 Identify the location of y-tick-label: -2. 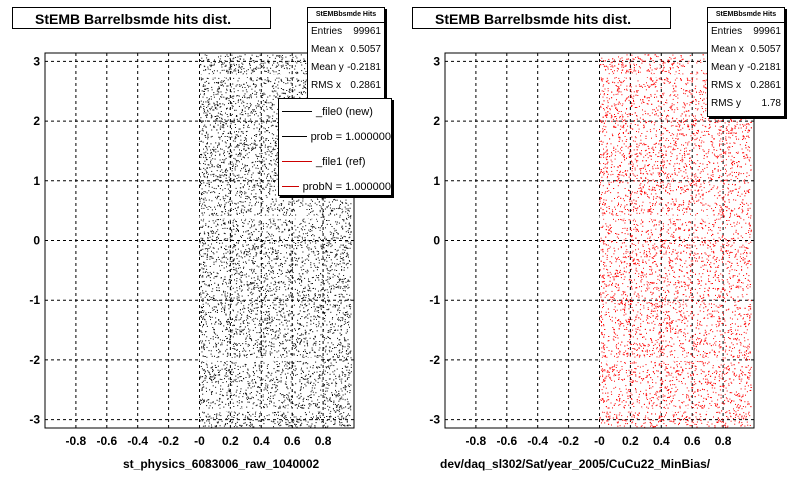
(34, 360).